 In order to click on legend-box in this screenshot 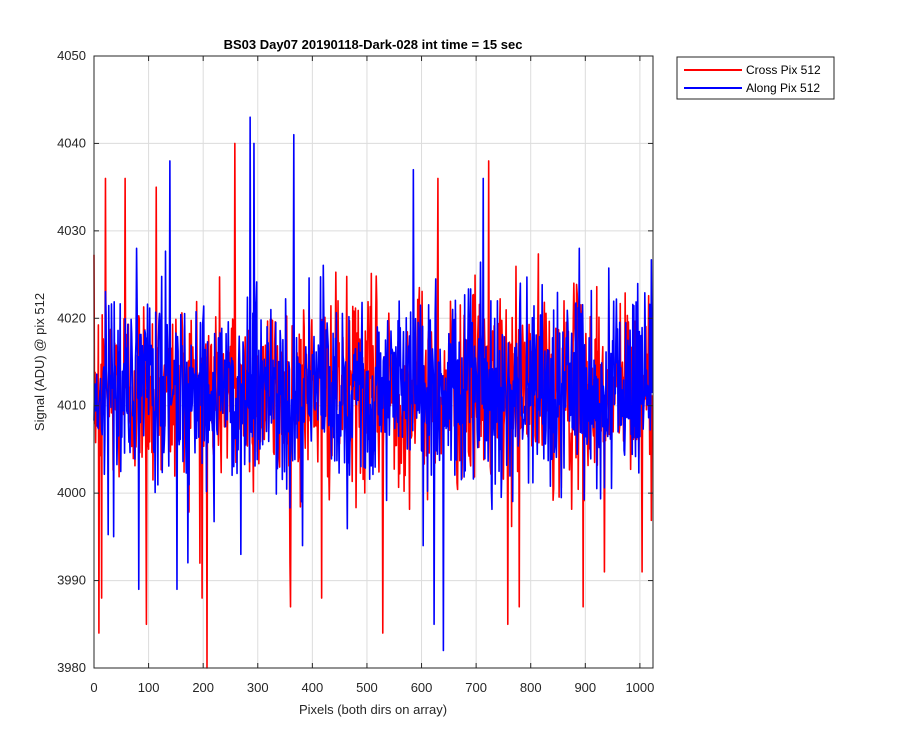, I will do `click(755, 78)`.